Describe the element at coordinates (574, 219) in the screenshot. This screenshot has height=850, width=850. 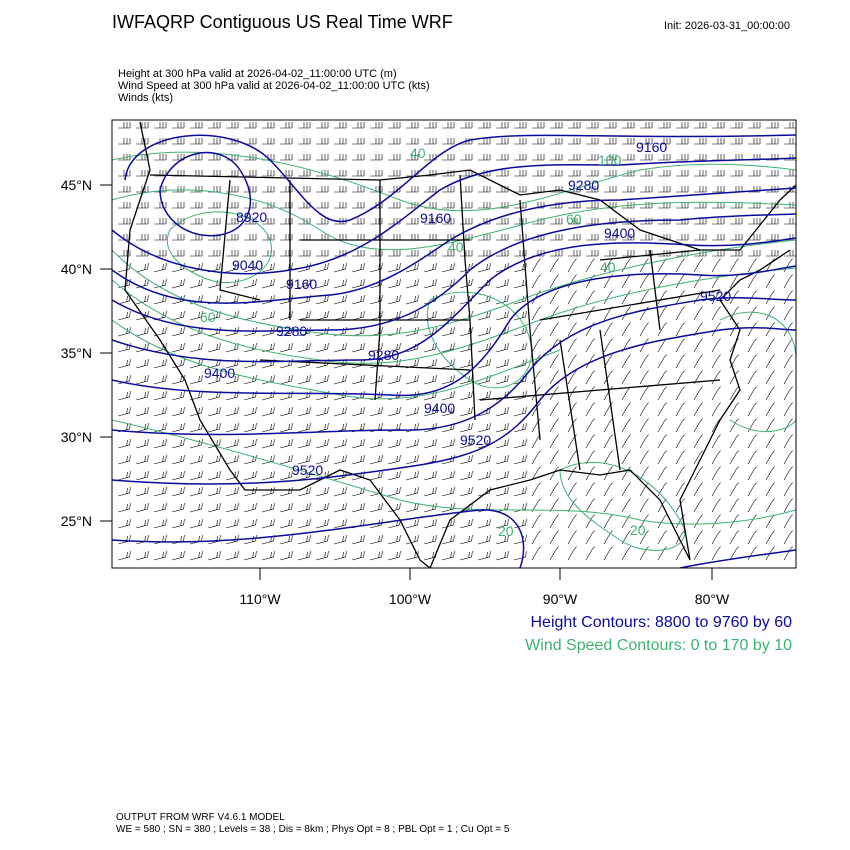
I see `wind-label: 60` at that location.